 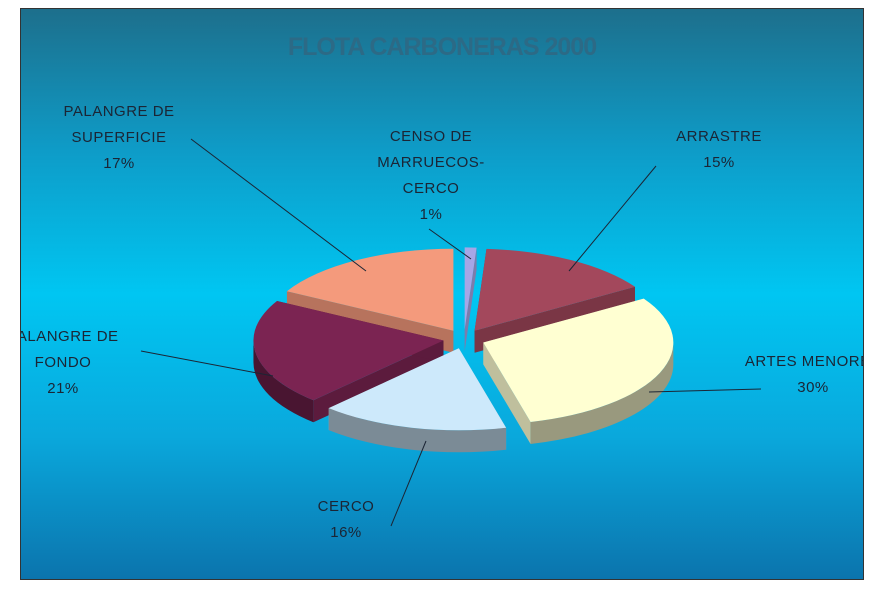 What do you see at coordinates (346, 520) in the screenshot?
I see `data-label: CERCO 16%` at bounding box center [346, 520].